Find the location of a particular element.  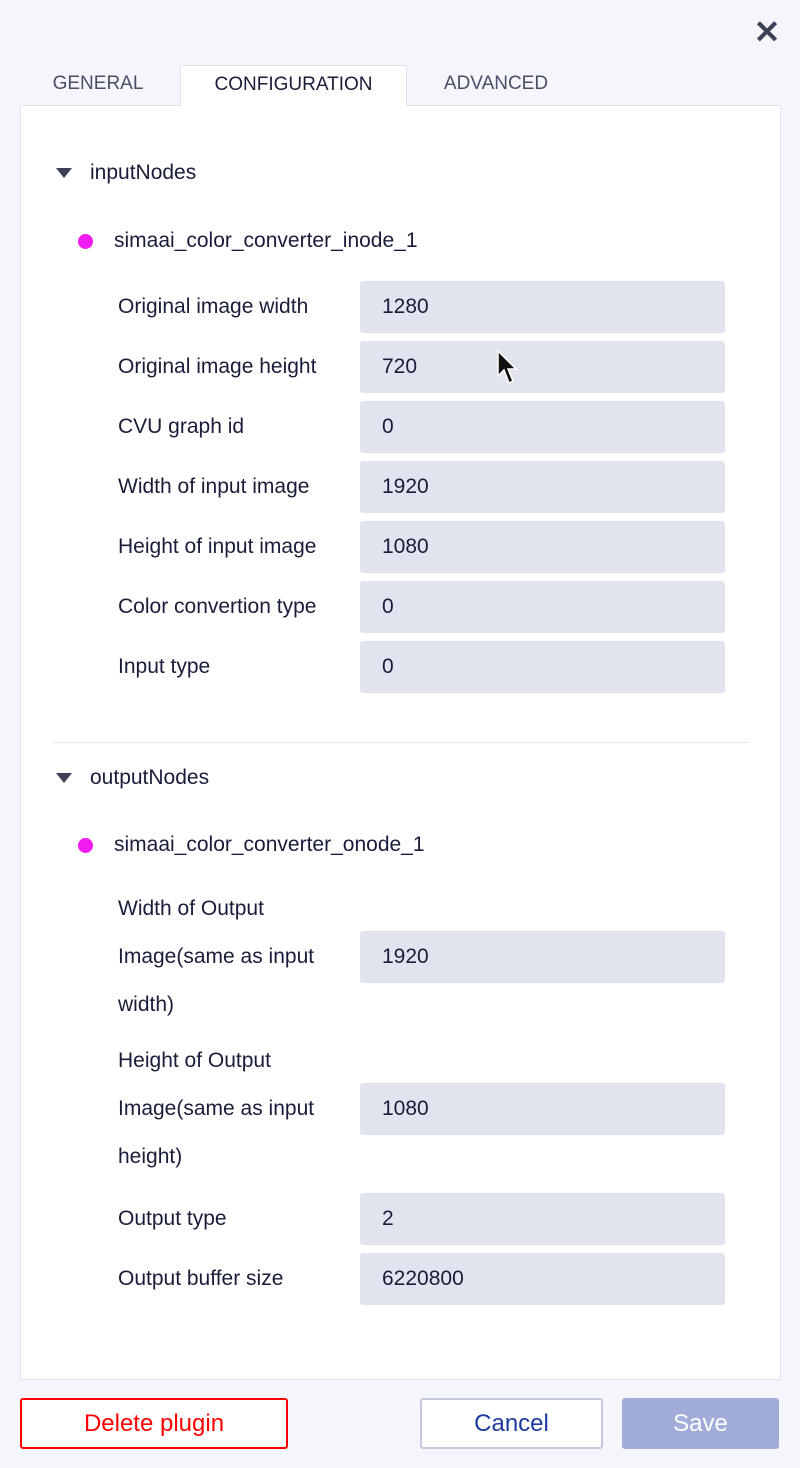

node-item: simaai_color_converter_inode_1 is located at coordinates (400, 241).